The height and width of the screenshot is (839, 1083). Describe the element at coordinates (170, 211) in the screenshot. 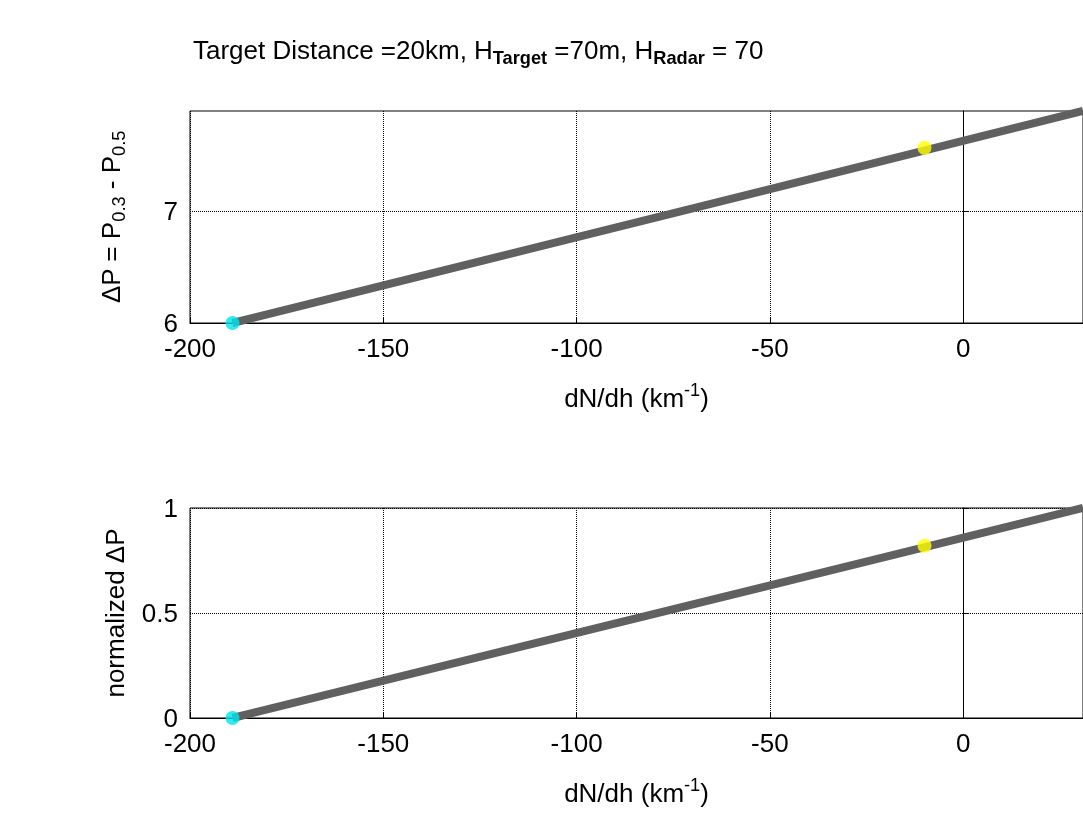

I see `y-tick-label: 7` at that location.